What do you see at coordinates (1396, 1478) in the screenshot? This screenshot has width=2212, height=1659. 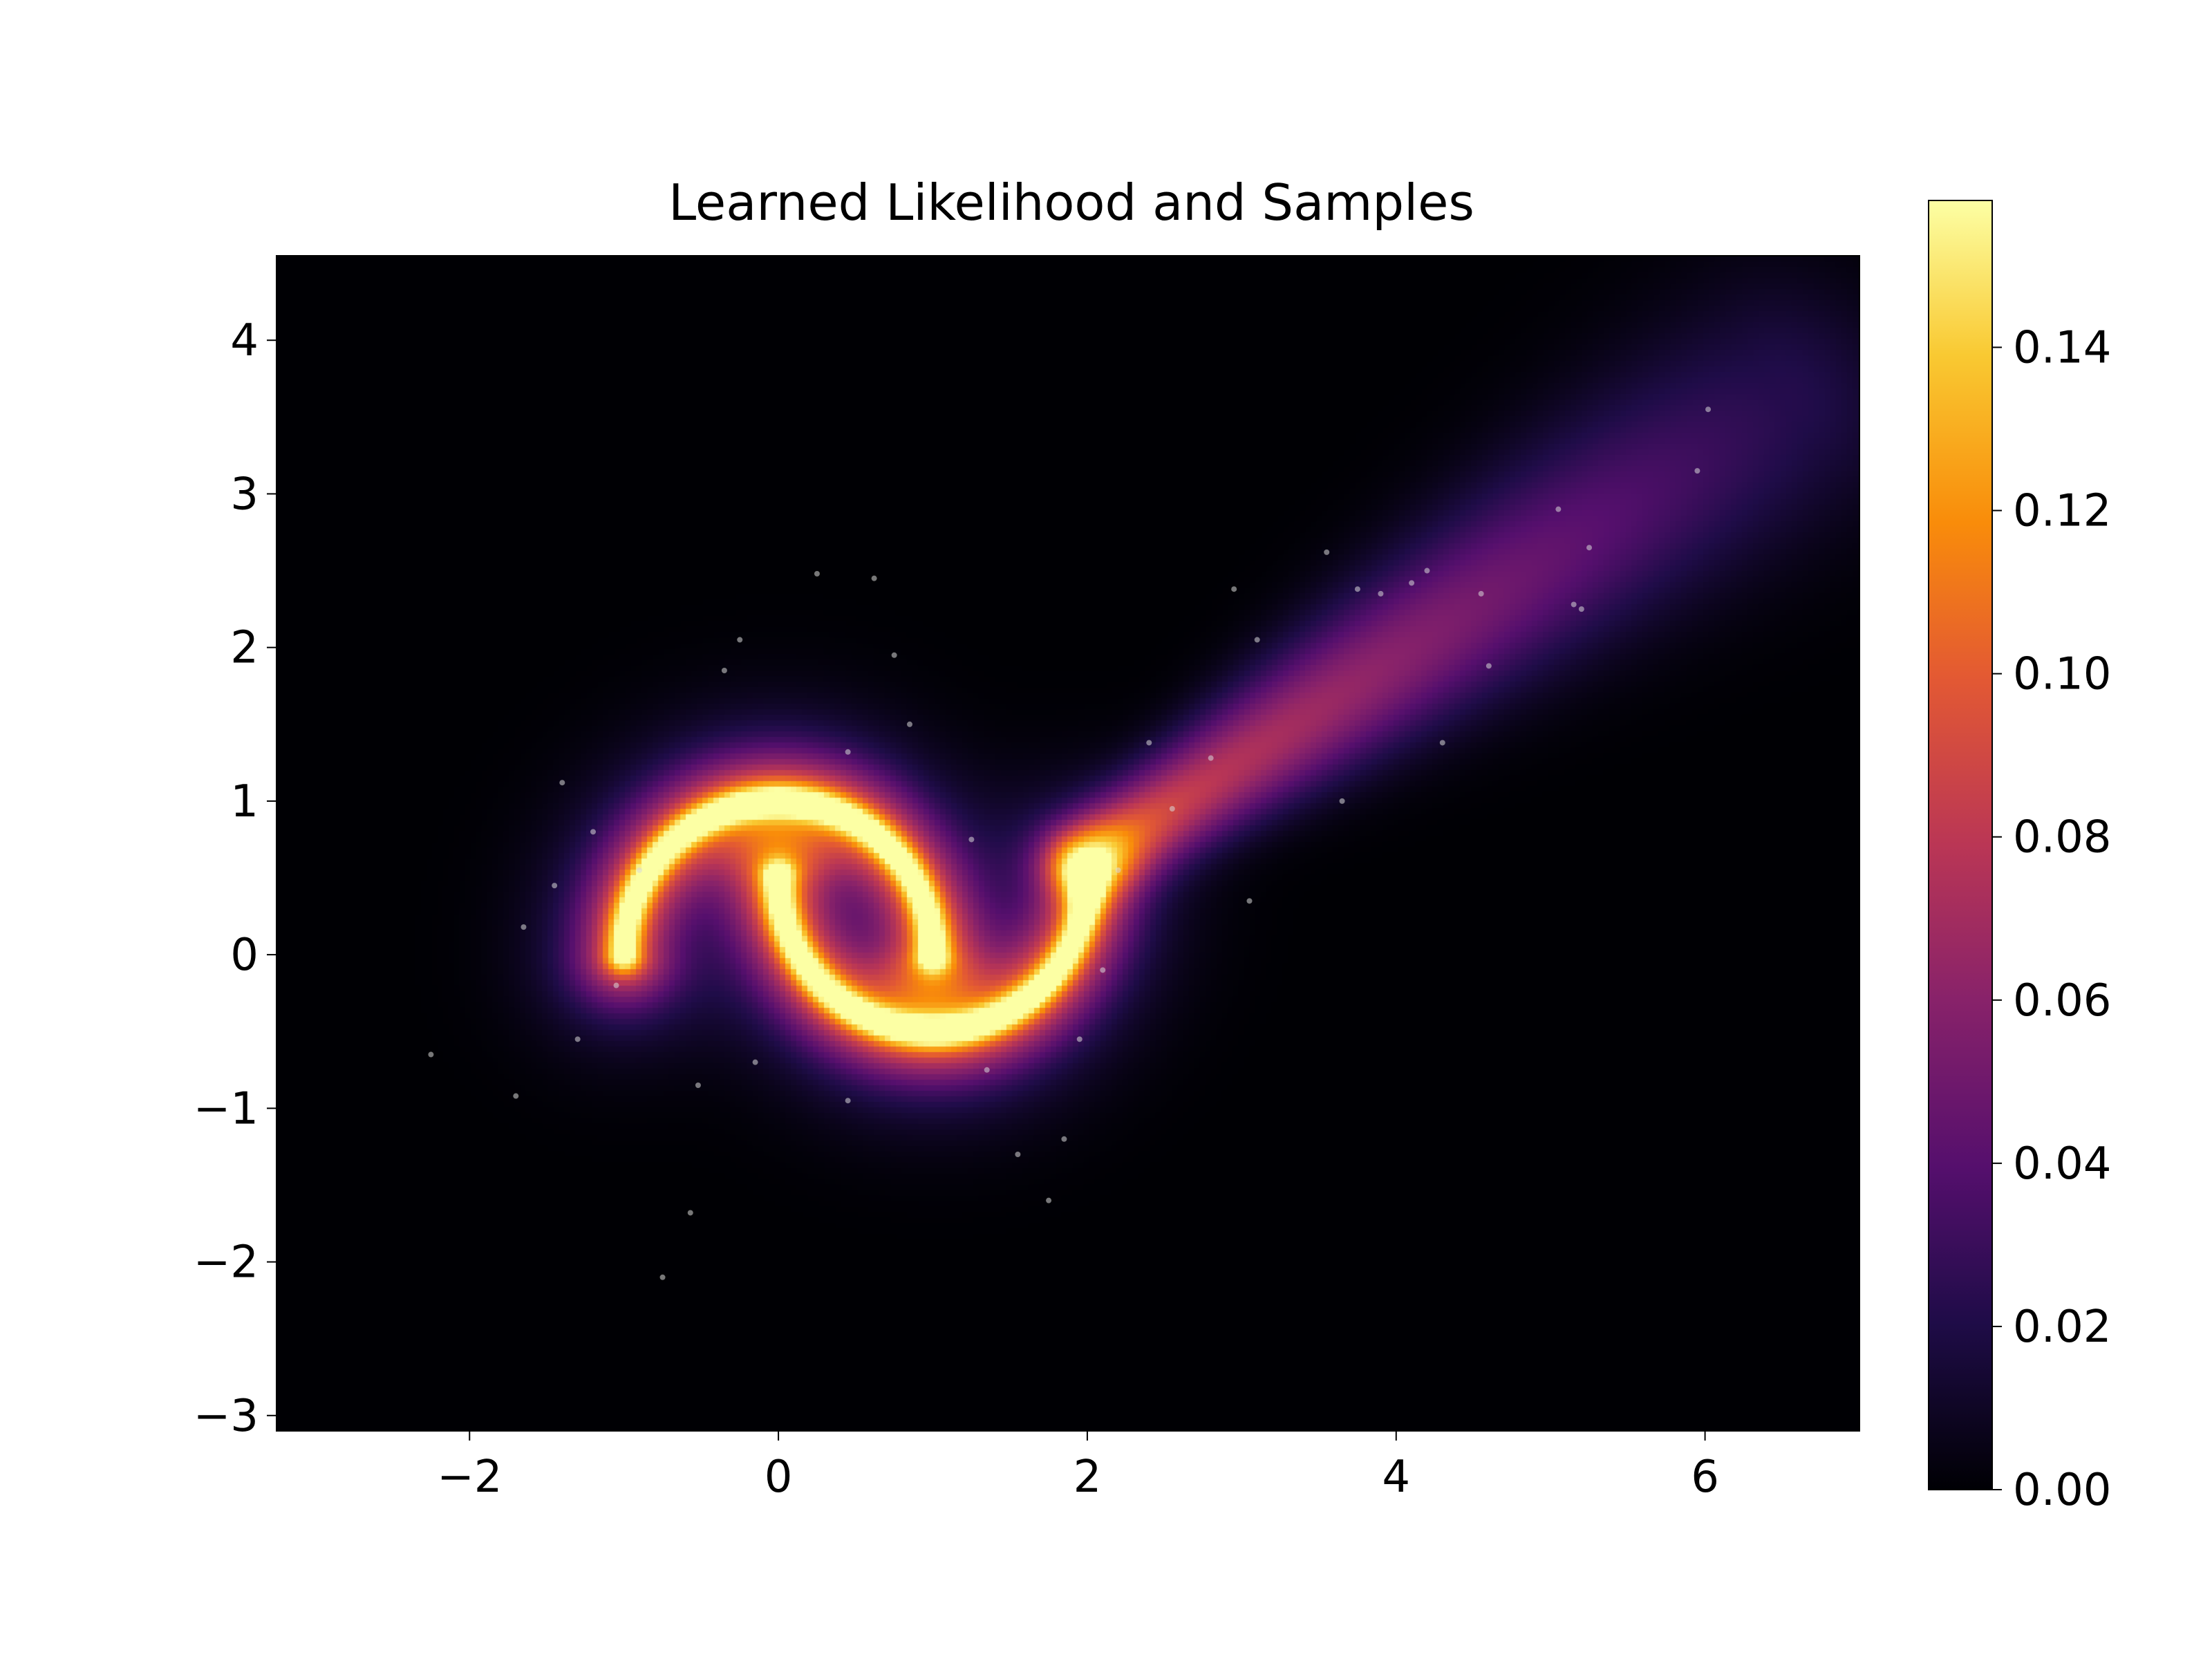 I see `x-tick-label: 4` at bounding box center [1396, 1478].